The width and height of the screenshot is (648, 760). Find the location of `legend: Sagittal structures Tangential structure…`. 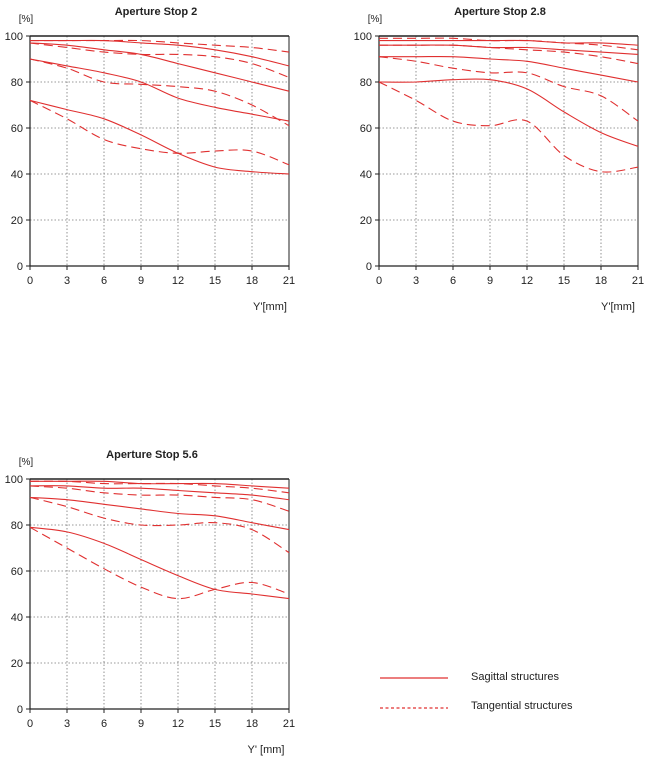

legend: Sagittal structures Tangential structure… is located at coordinates (476, 691).